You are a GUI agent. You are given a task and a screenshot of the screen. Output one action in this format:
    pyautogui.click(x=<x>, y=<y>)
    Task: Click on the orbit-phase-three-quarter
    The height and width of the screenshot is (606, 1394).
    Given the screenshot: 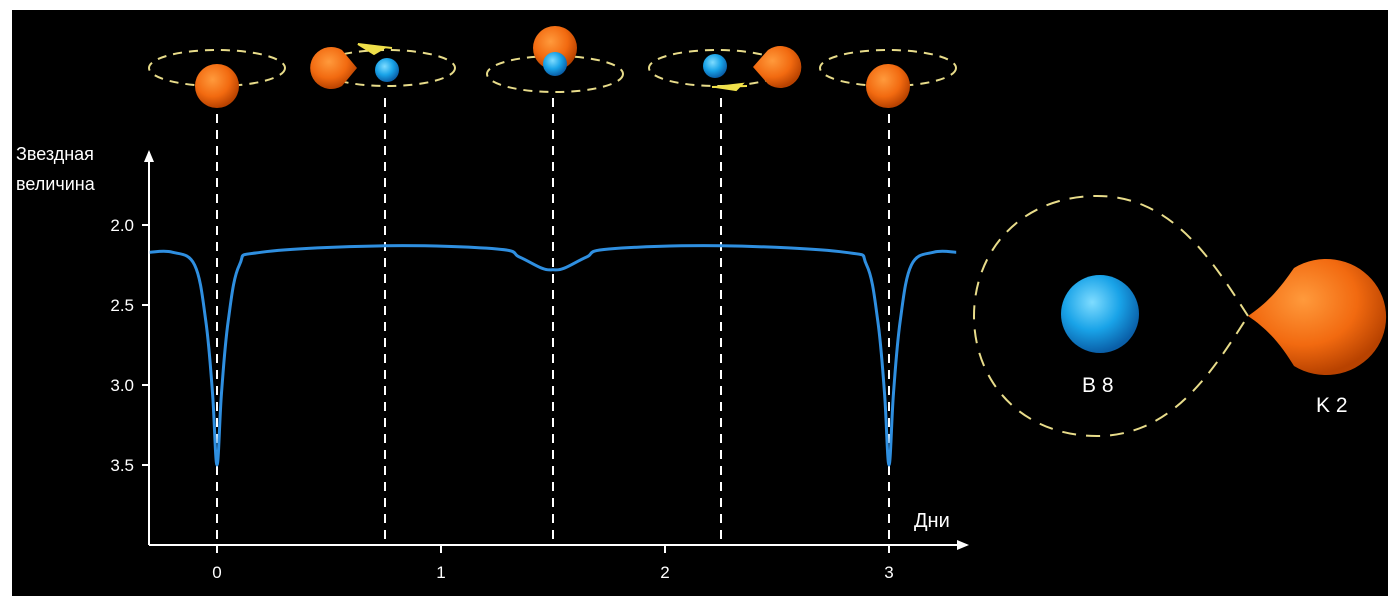 What is the action you would take?
    pyautogui.click(x=725, y=69)
    